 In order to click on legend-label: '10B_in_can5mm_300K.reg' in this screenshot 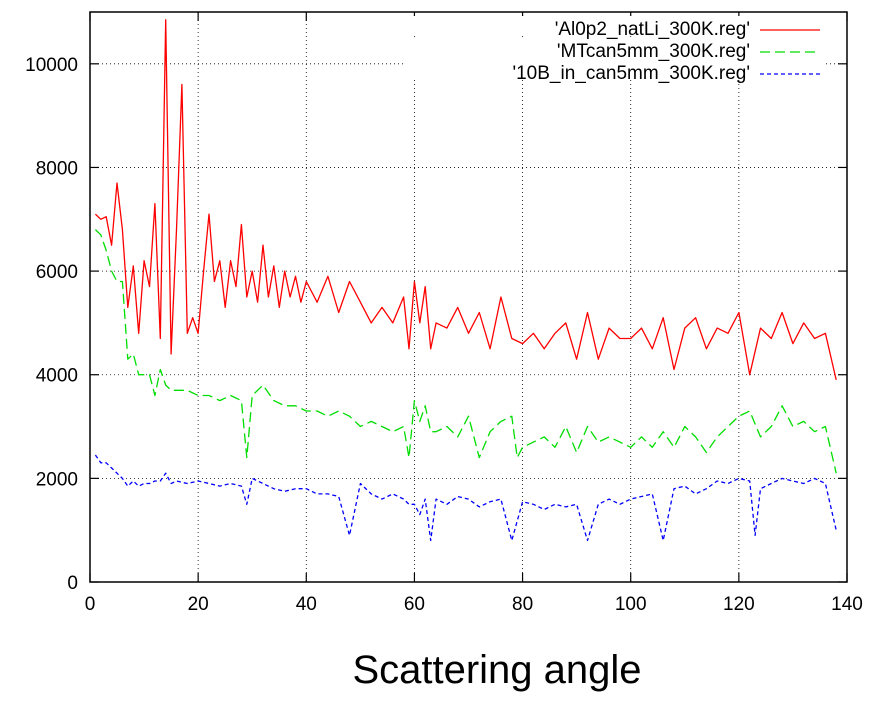, I will do `click(631, 73)`.